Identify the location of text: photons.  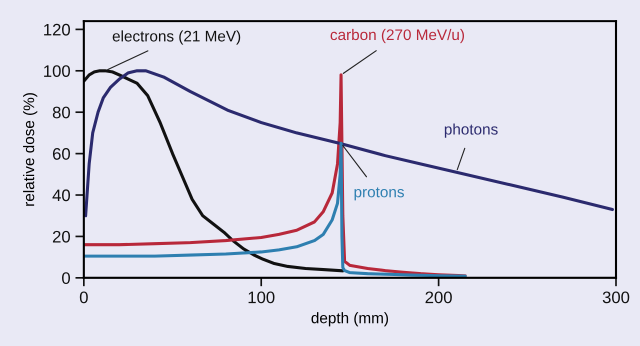
(471, 130).